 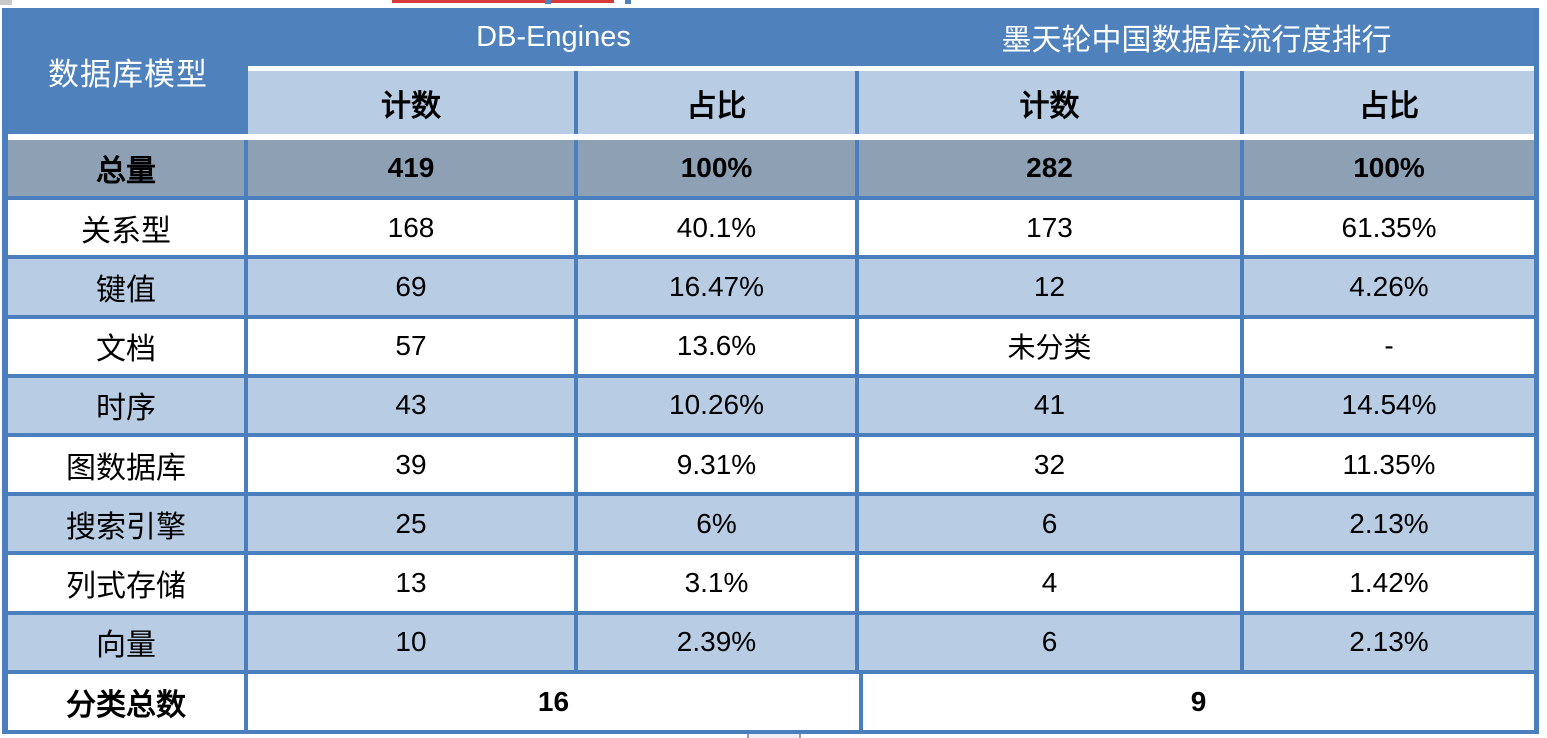 I want to click on cell-db-share: 100%, so click(x=718, y=168).